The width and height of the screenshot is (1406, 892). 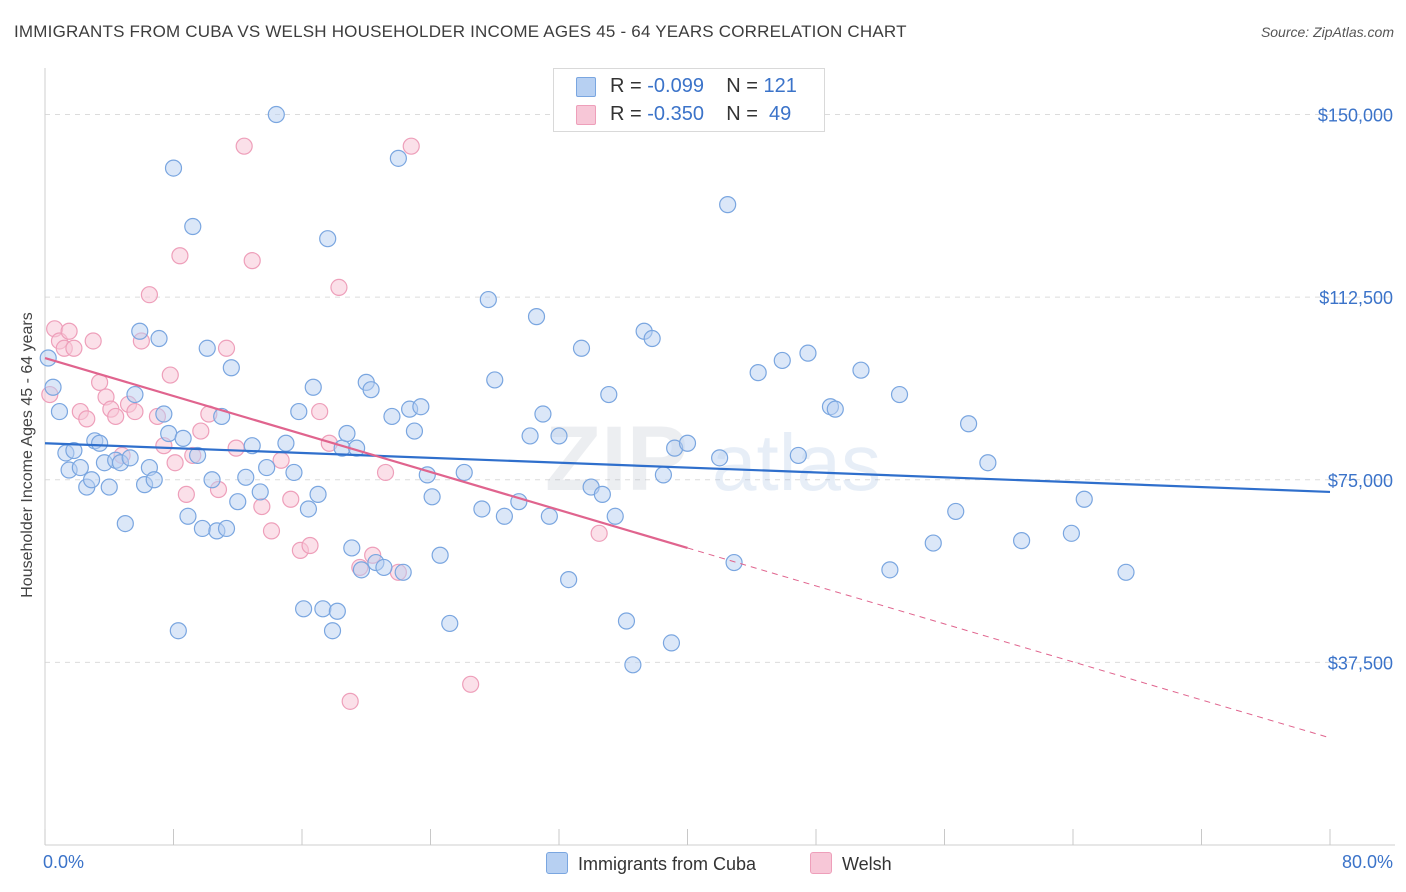 I want to click on x-tick-max: 80.0%, so click(x=1367, y=862).